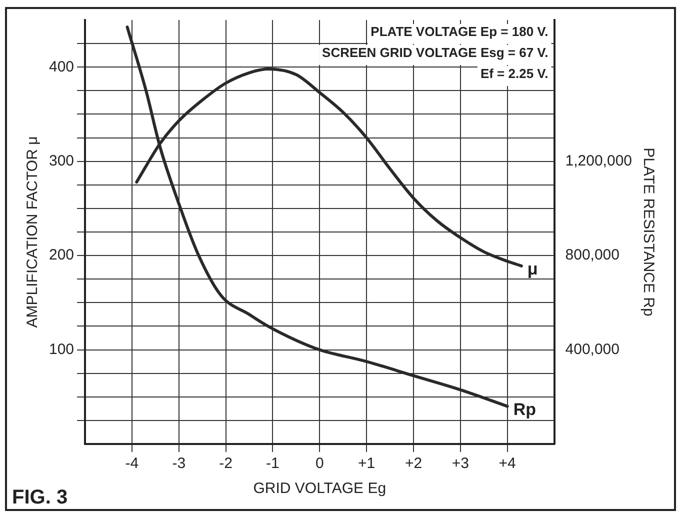 The height and width of the screenshot is (516, 681). What do you see at coordinates (460, 463) in the screenshot?
I see `x-tick-label: +3` at bounding box center [460, 463].